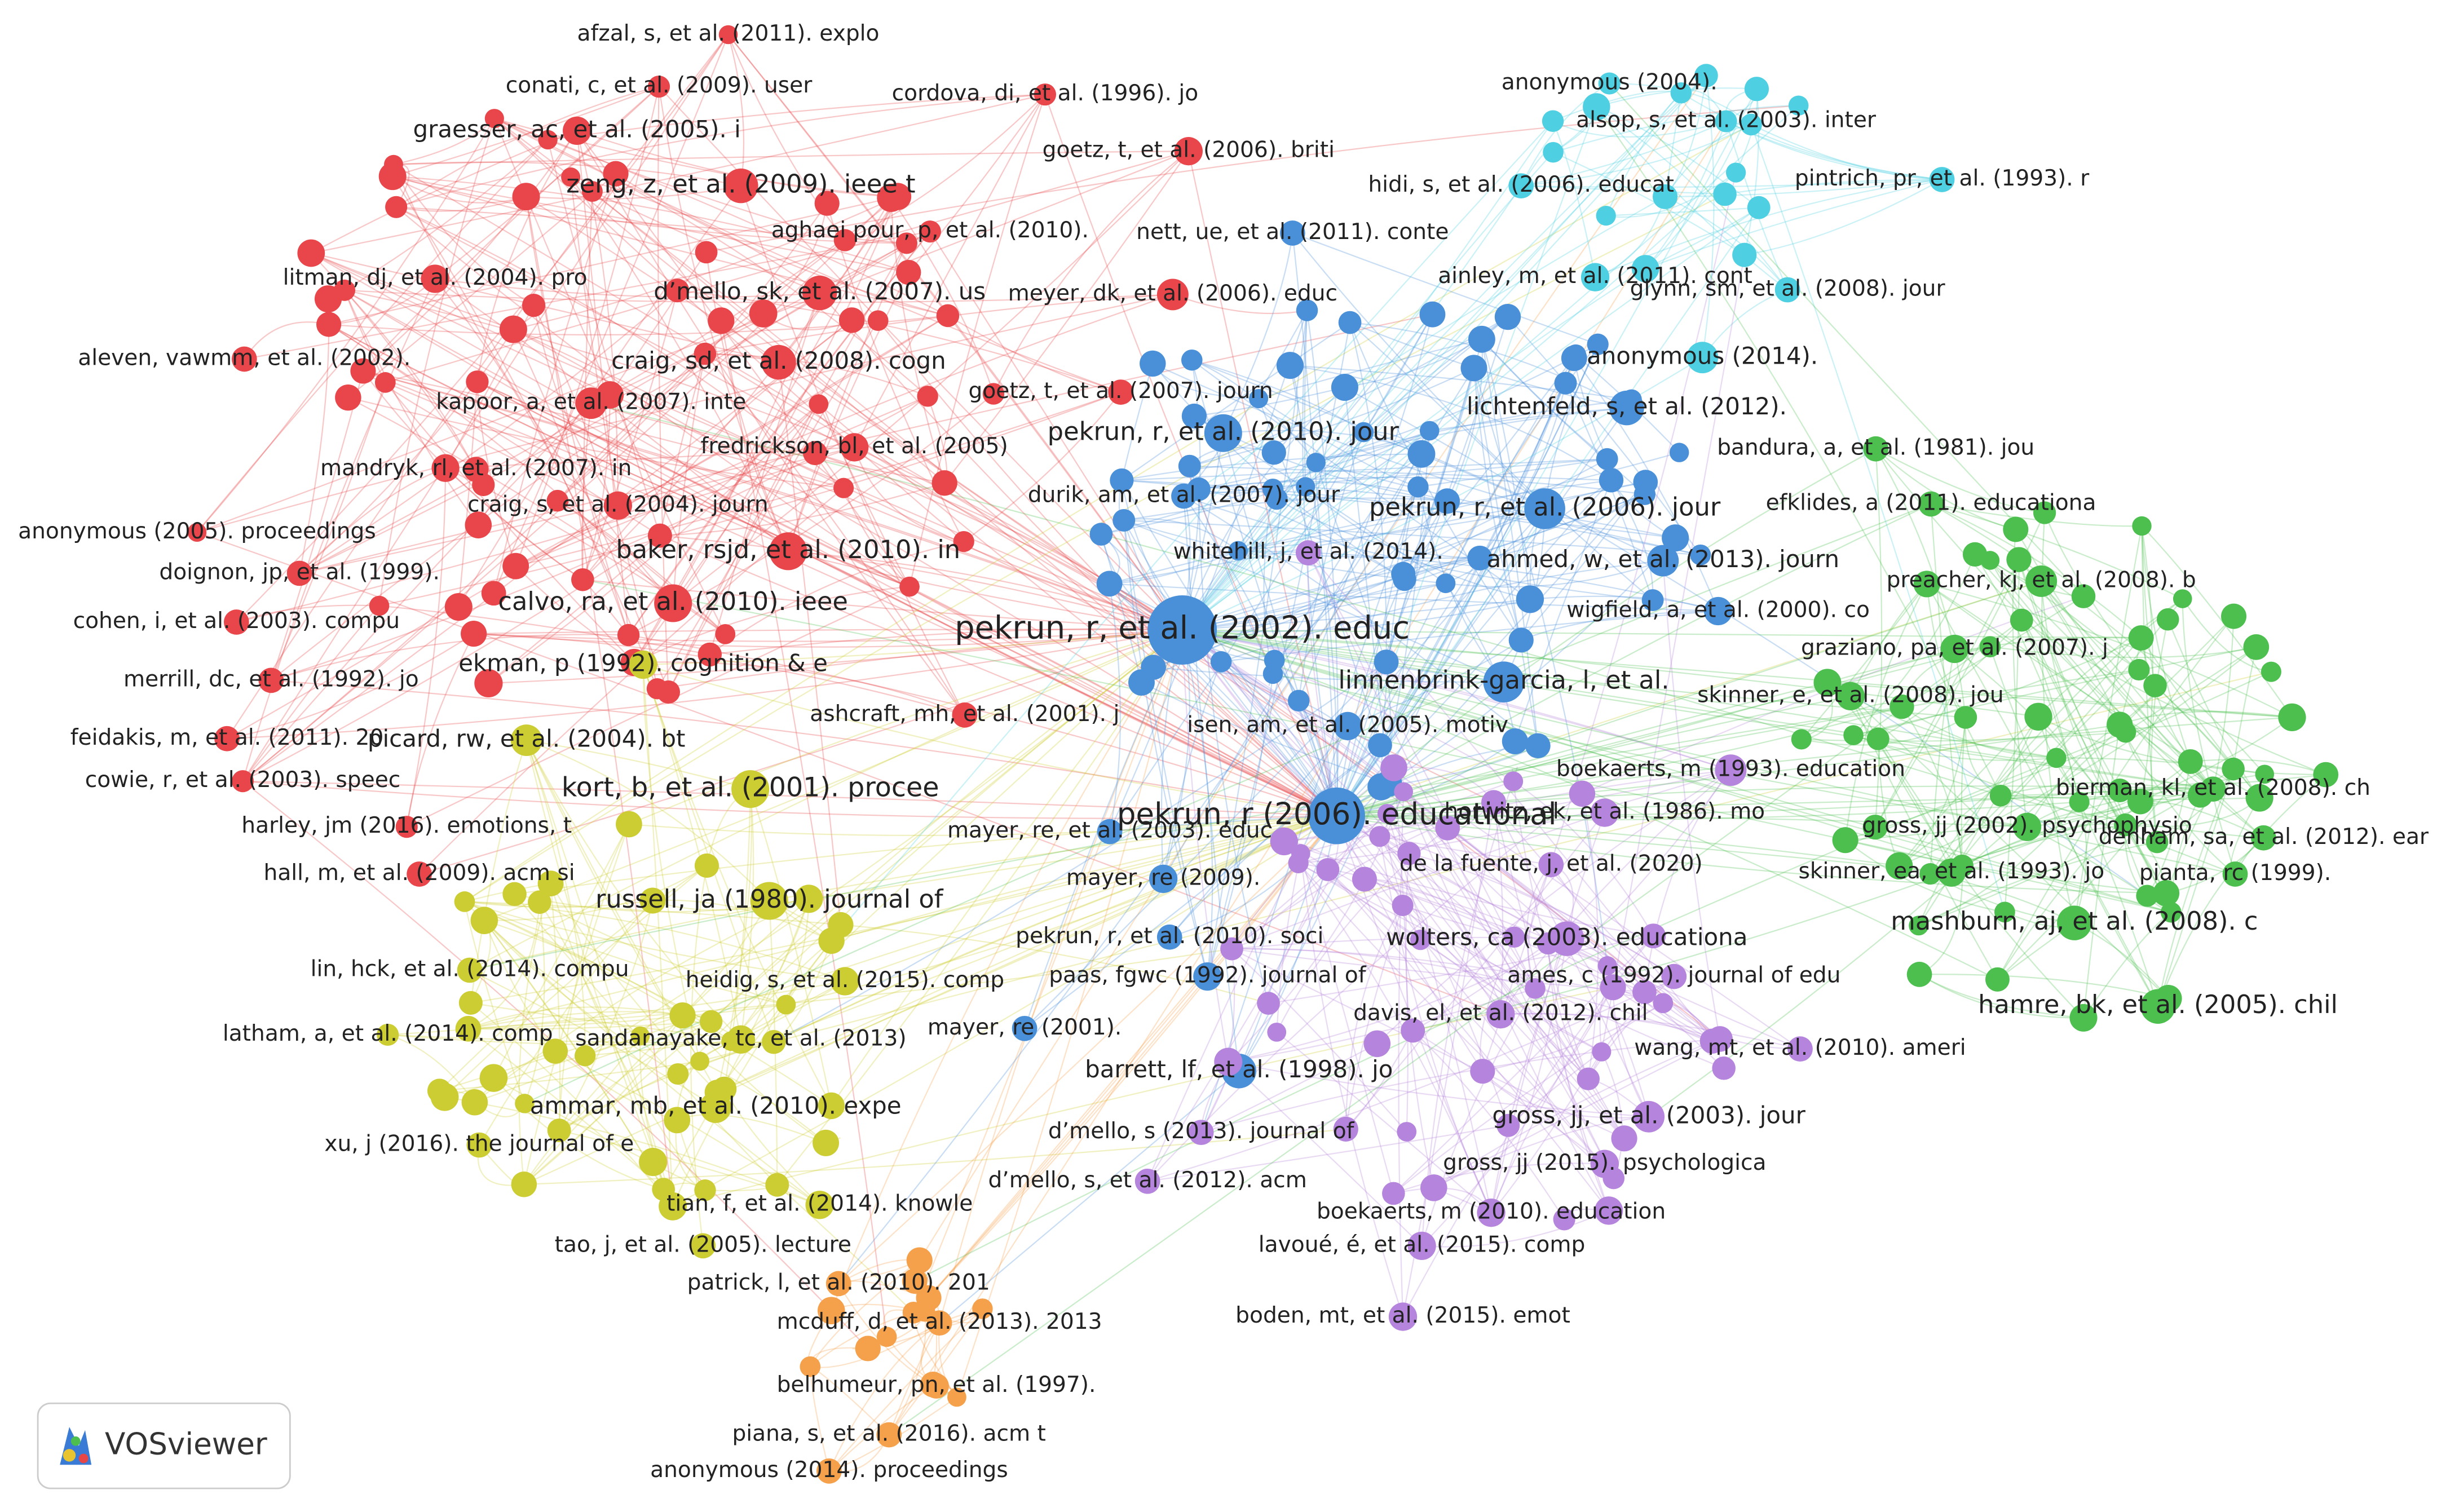 This screenshot has width=2459, height=1512. Describe the element at coordinates (964, 714) in the screenshot. I see `node-label: ashcraft, mh, et al. (2001). j` at that location.